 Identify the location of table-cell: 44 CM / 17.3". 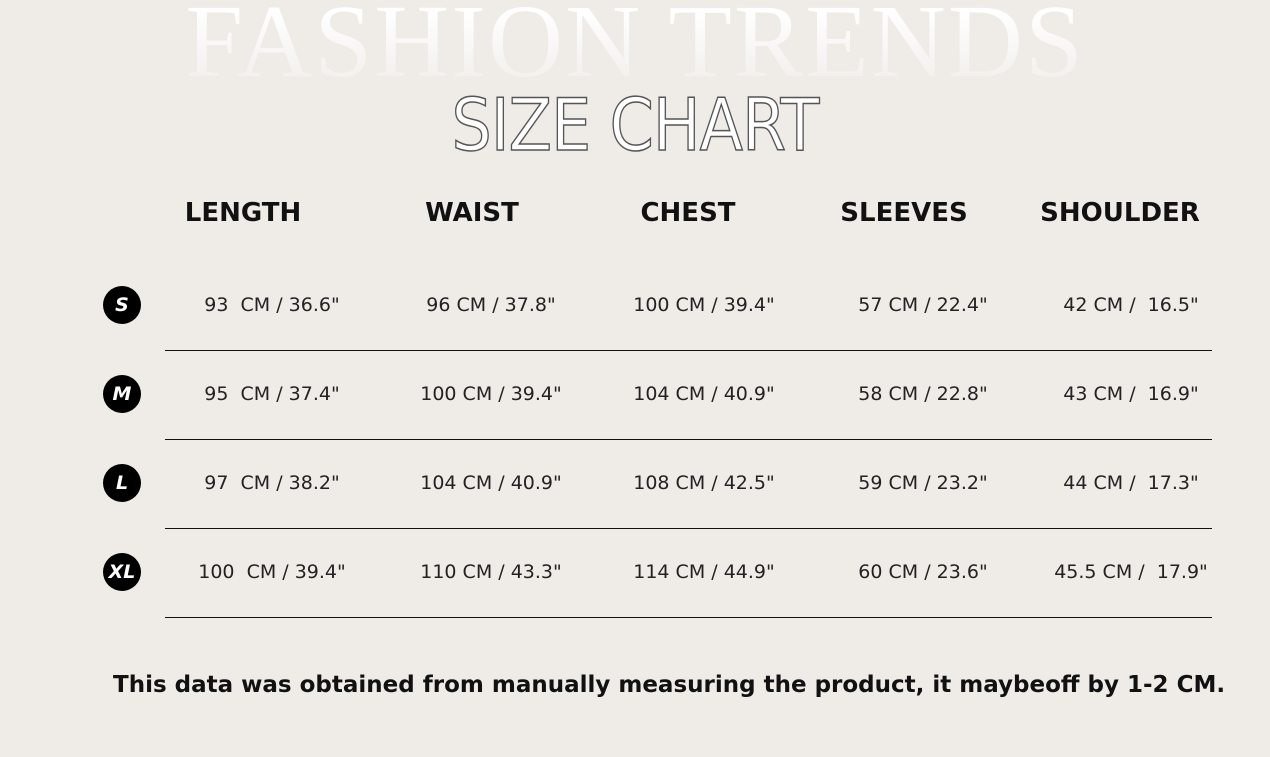
(1131, 483).